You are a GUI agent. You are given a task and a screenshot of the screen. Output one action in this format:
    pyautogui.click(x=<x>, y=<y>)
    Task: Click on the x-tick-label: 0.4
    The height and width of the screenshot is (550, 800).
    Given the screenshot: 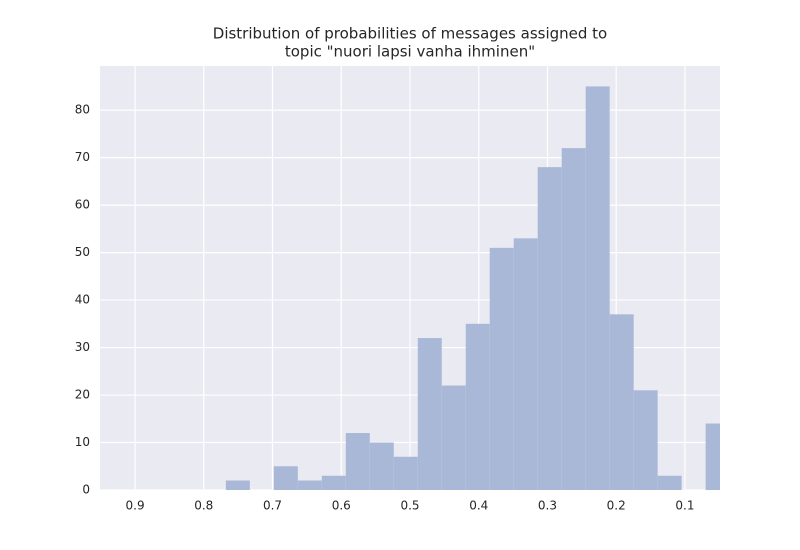 What is the action you would take?
    pyautogui.click(x=478, y=506)
    